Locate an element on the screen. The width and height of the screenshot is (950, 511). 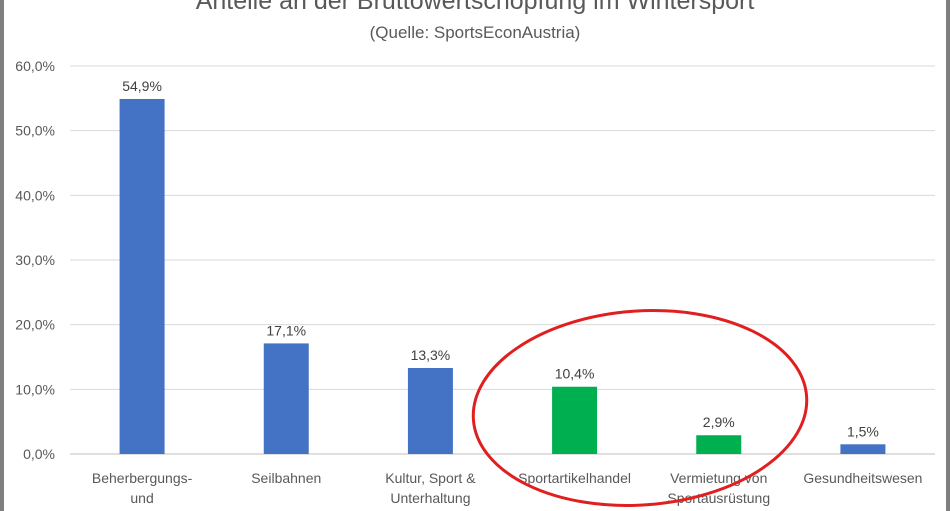
x-tick-label: Sportausrüstung is located at coordinates (718, 498).